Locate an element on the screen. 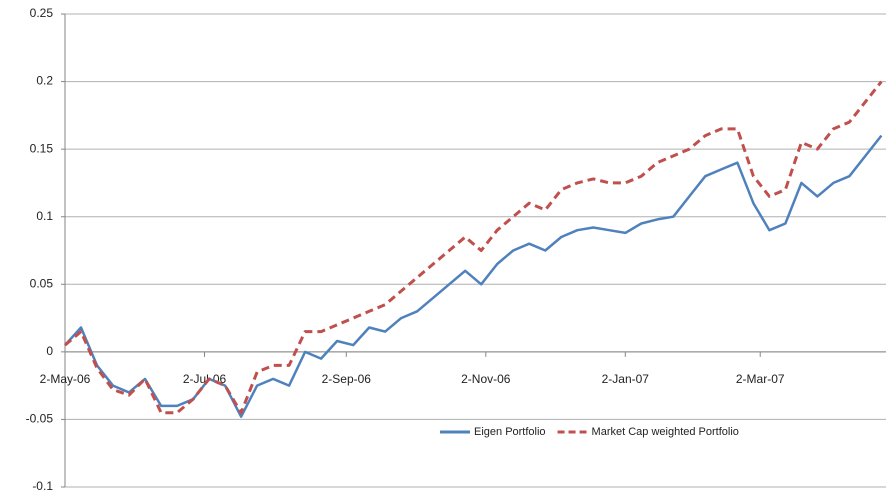 The width and height of the screenshot is (888, 495). y-tick-label: 0.25 is located at coordinates (42, 13).